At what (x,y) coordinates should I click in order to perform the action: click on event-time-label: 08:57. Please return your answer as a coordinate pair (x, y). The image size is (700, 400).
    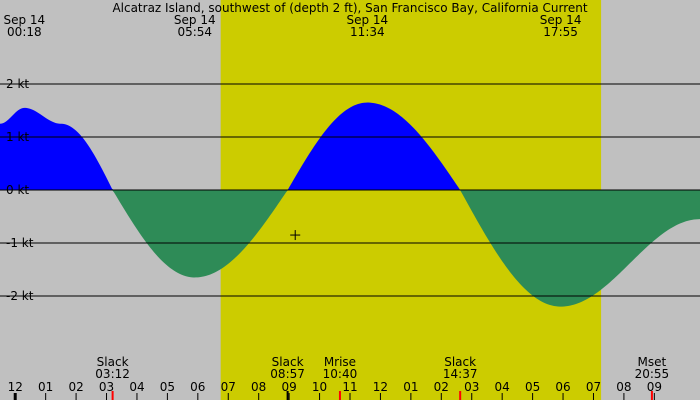
    Looking at the image, I should click on (287, 374).